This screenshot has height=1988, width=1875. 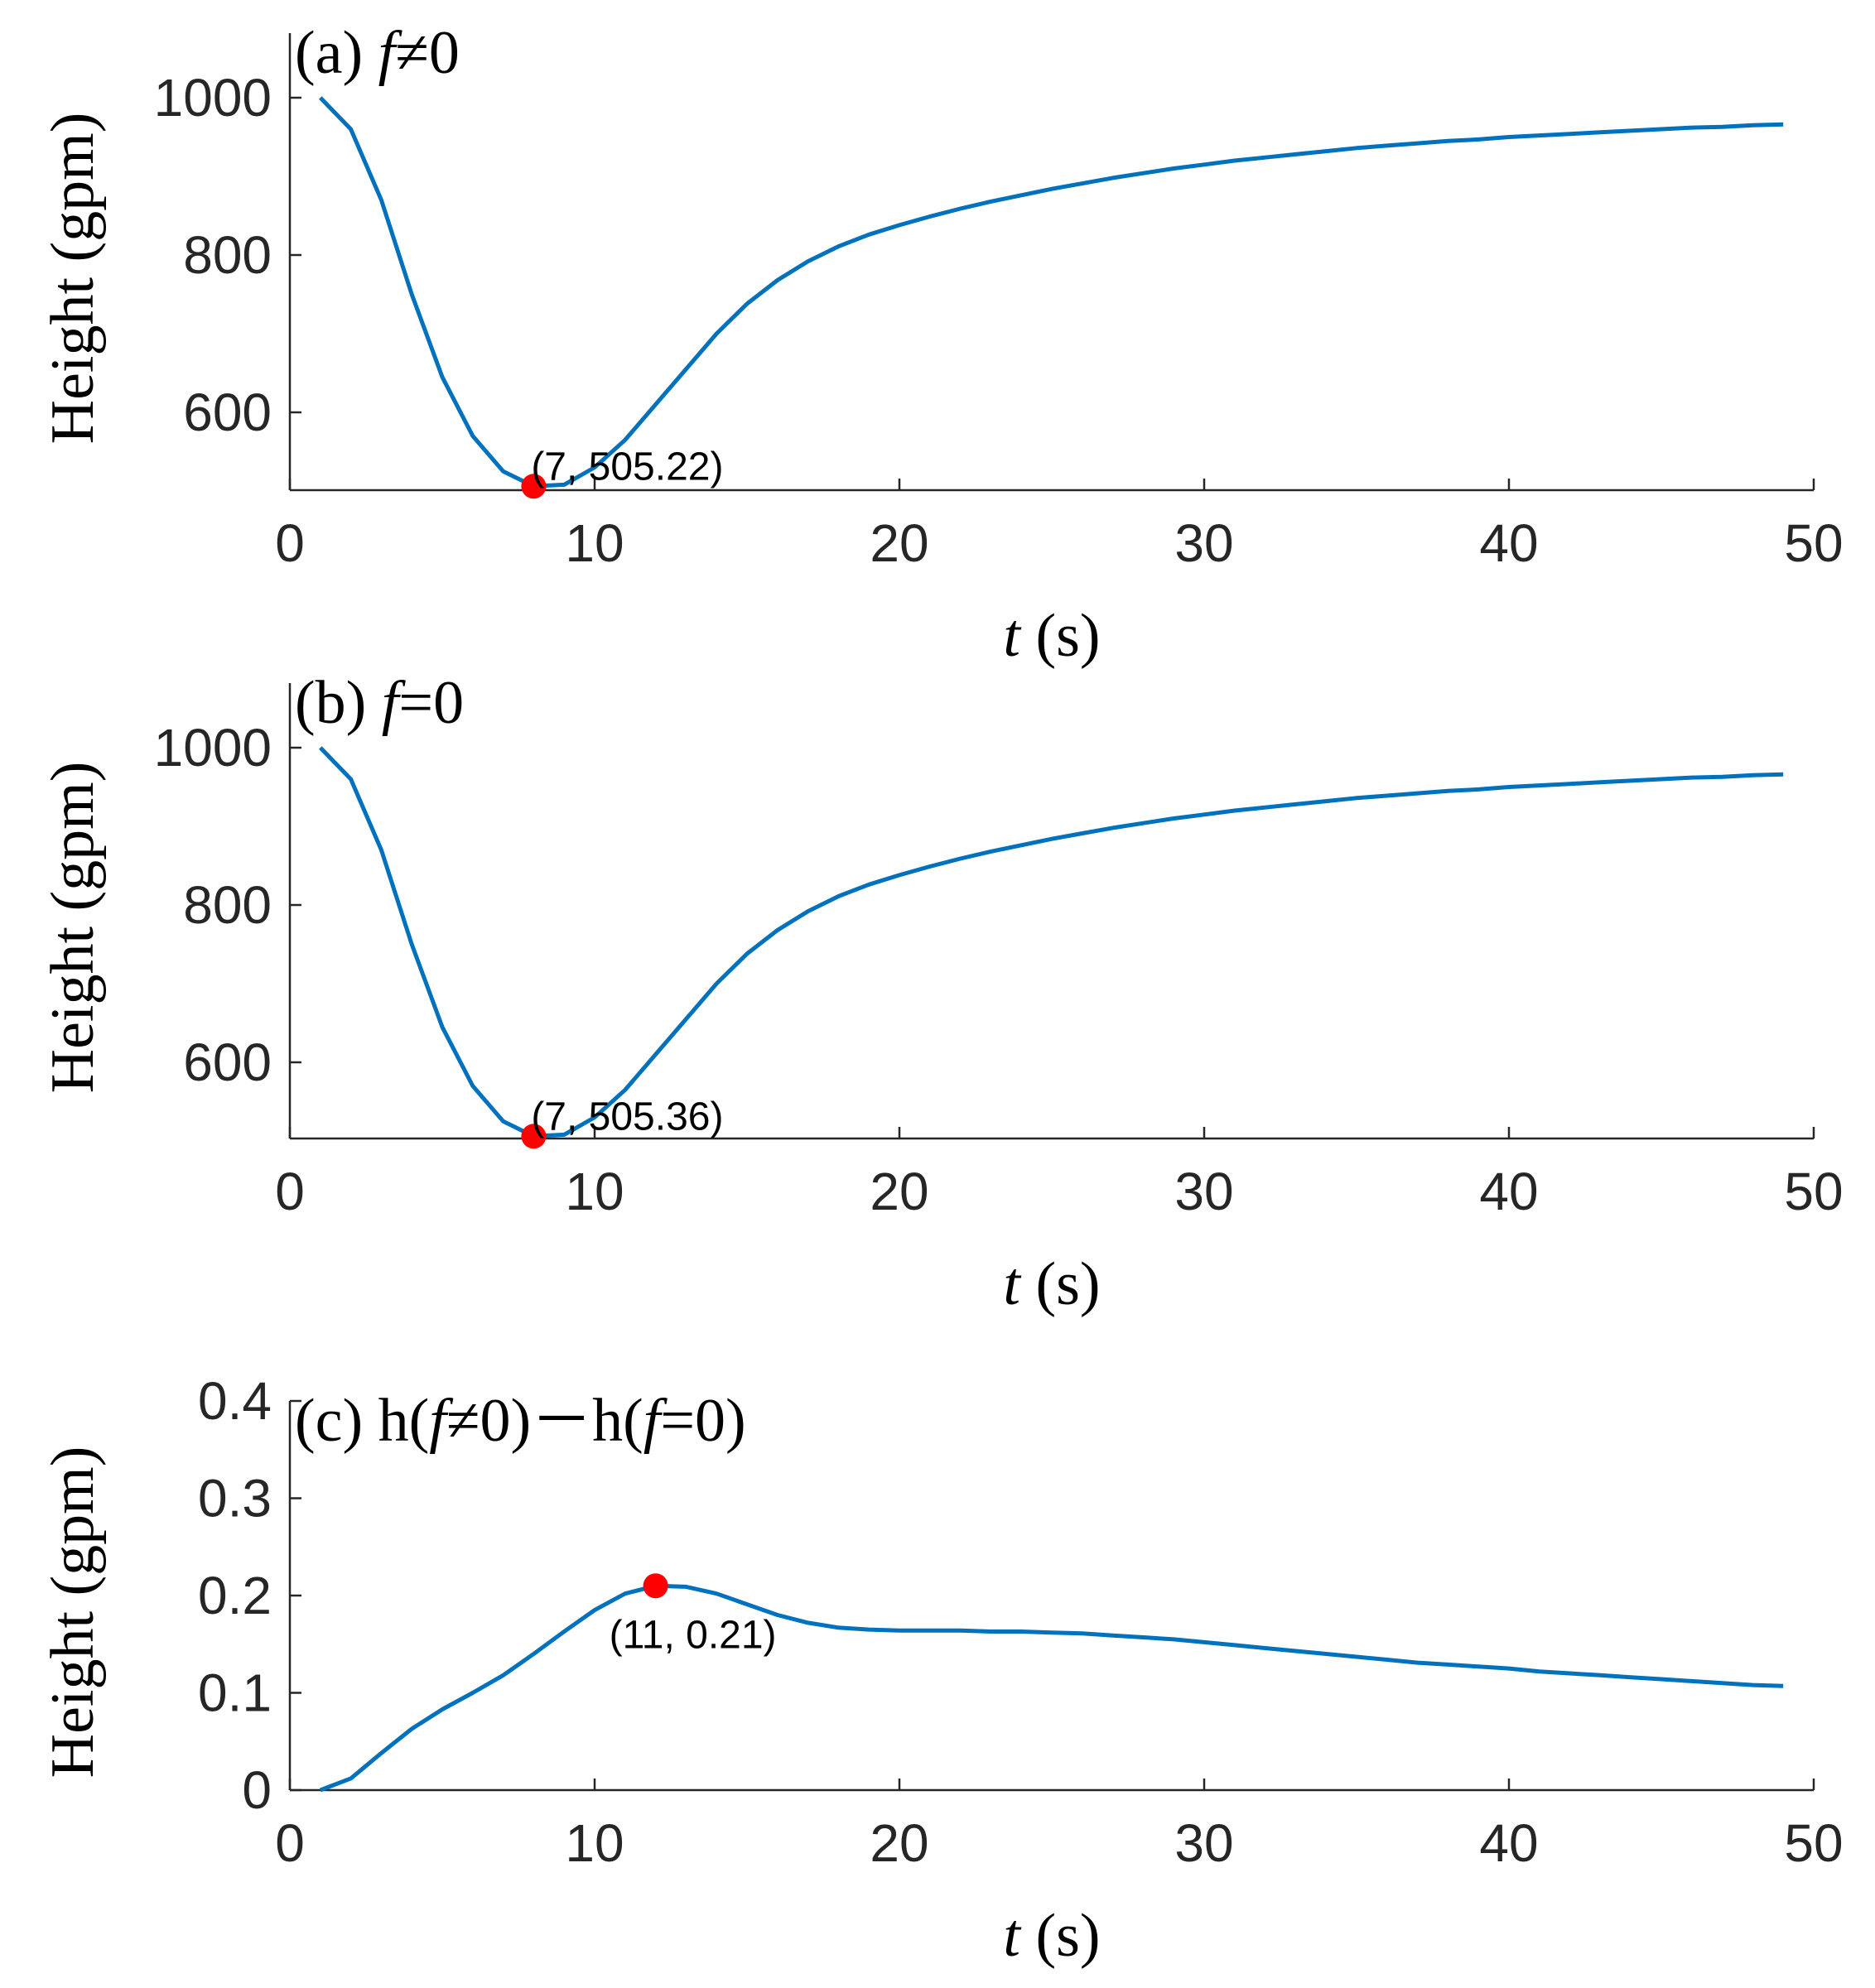 What do you see at coordinates (377, 53) in the screenshot?
I see `panel-title: (a) f≠0` at bounding box center [377, 53].